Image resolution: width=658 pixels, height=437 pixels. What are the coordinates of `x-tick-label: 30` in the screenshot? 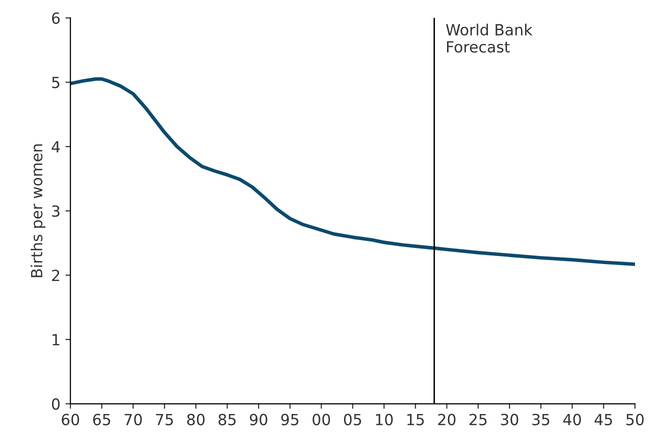 It's located at (509, 420).